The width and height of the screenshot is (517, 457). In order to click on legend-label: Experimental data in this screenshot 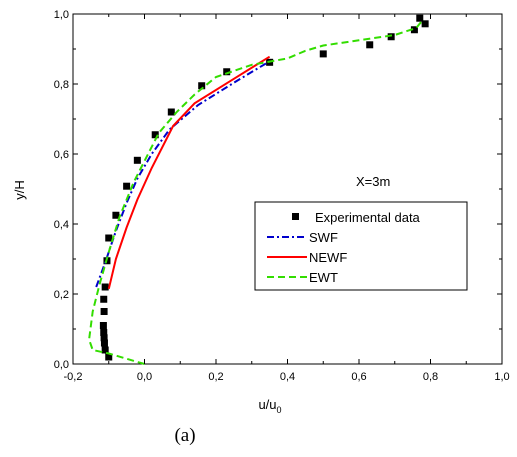, I will do `click(368, 217)`.